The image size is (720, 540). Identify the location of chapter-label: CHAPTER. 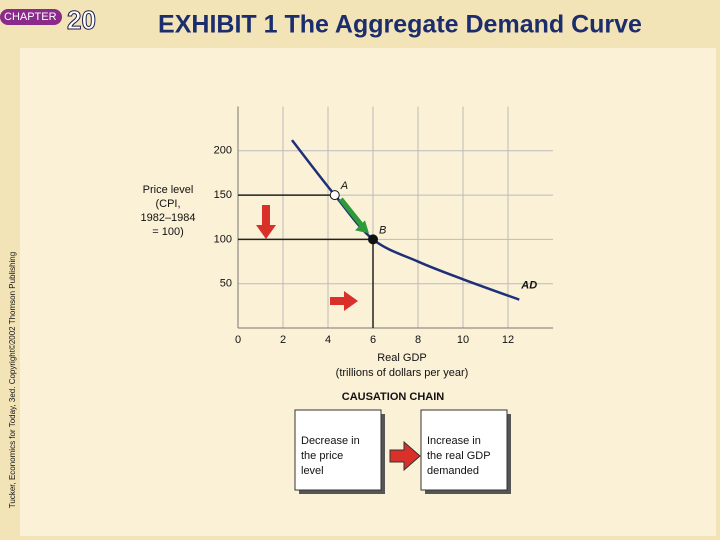
(30, 17).